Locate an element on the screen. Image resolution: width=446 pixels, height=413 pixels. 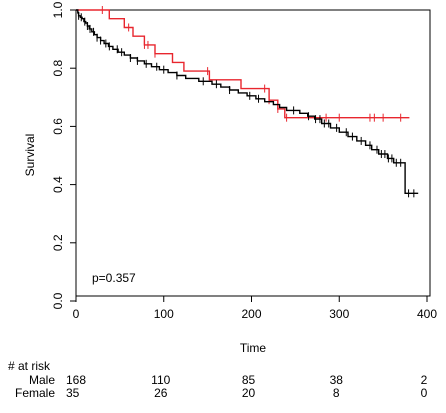
y-axis: 0.0 0.2 0.4 0.6 0.8 1.0 is located at coordinates (63, 155).